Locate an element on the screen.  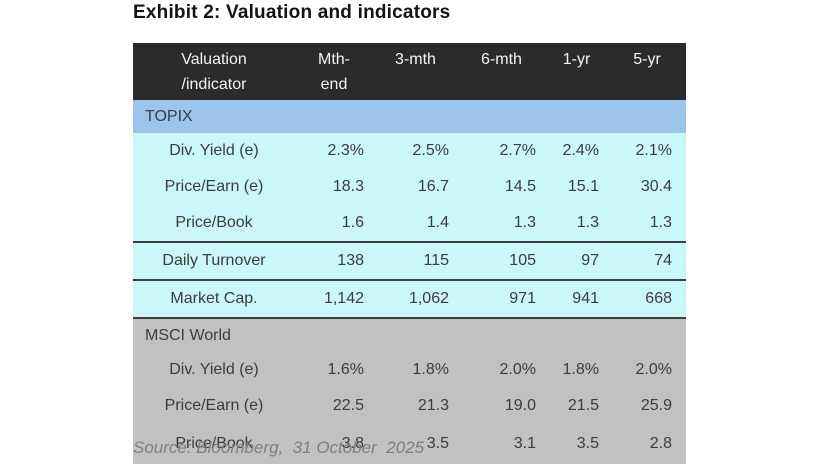
section-label: TOPIX is located at coordinates (409, 116).